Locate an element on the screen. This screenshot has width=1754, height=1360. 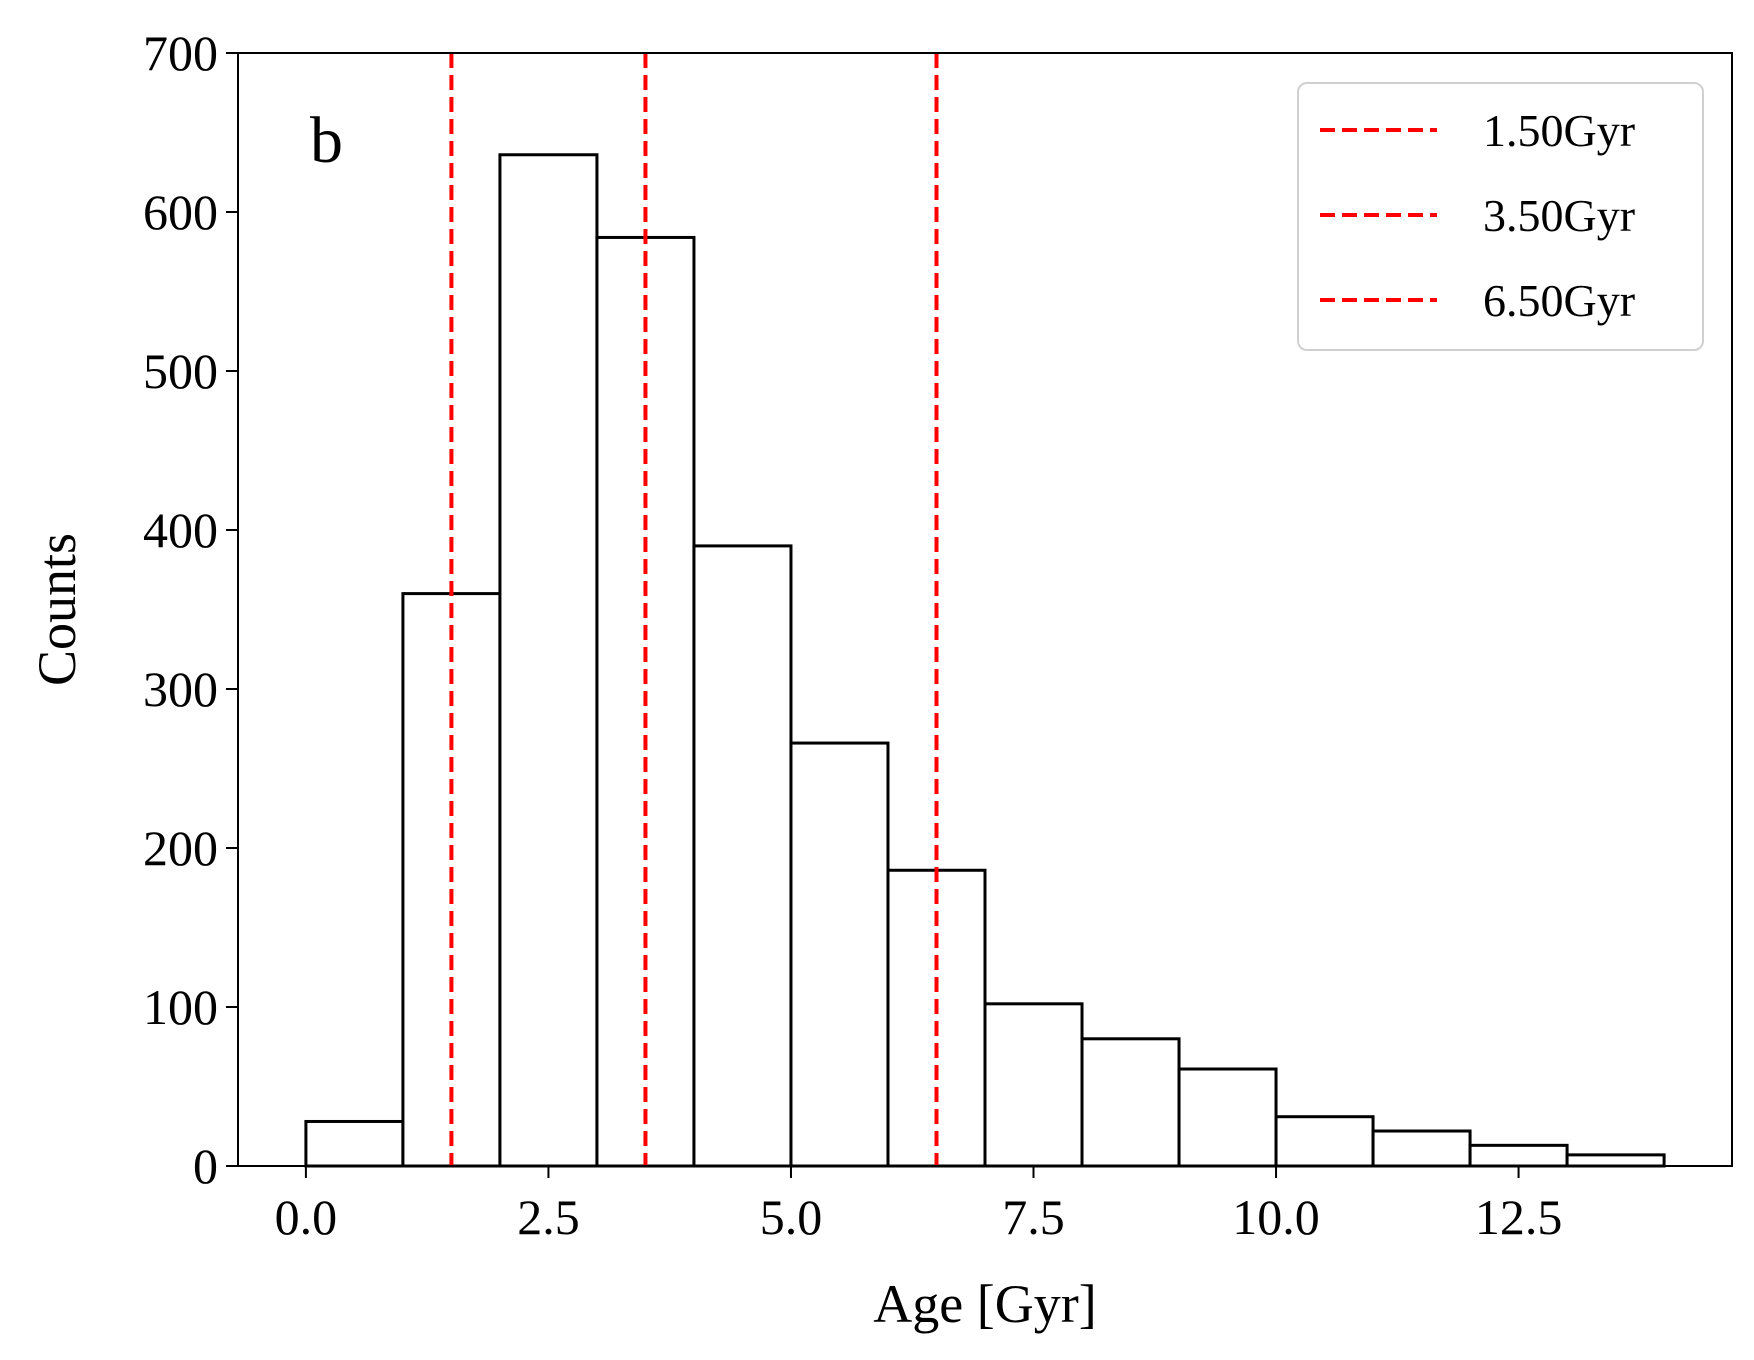
y-tick-label: 100 is located at coordinates (180, 1007).